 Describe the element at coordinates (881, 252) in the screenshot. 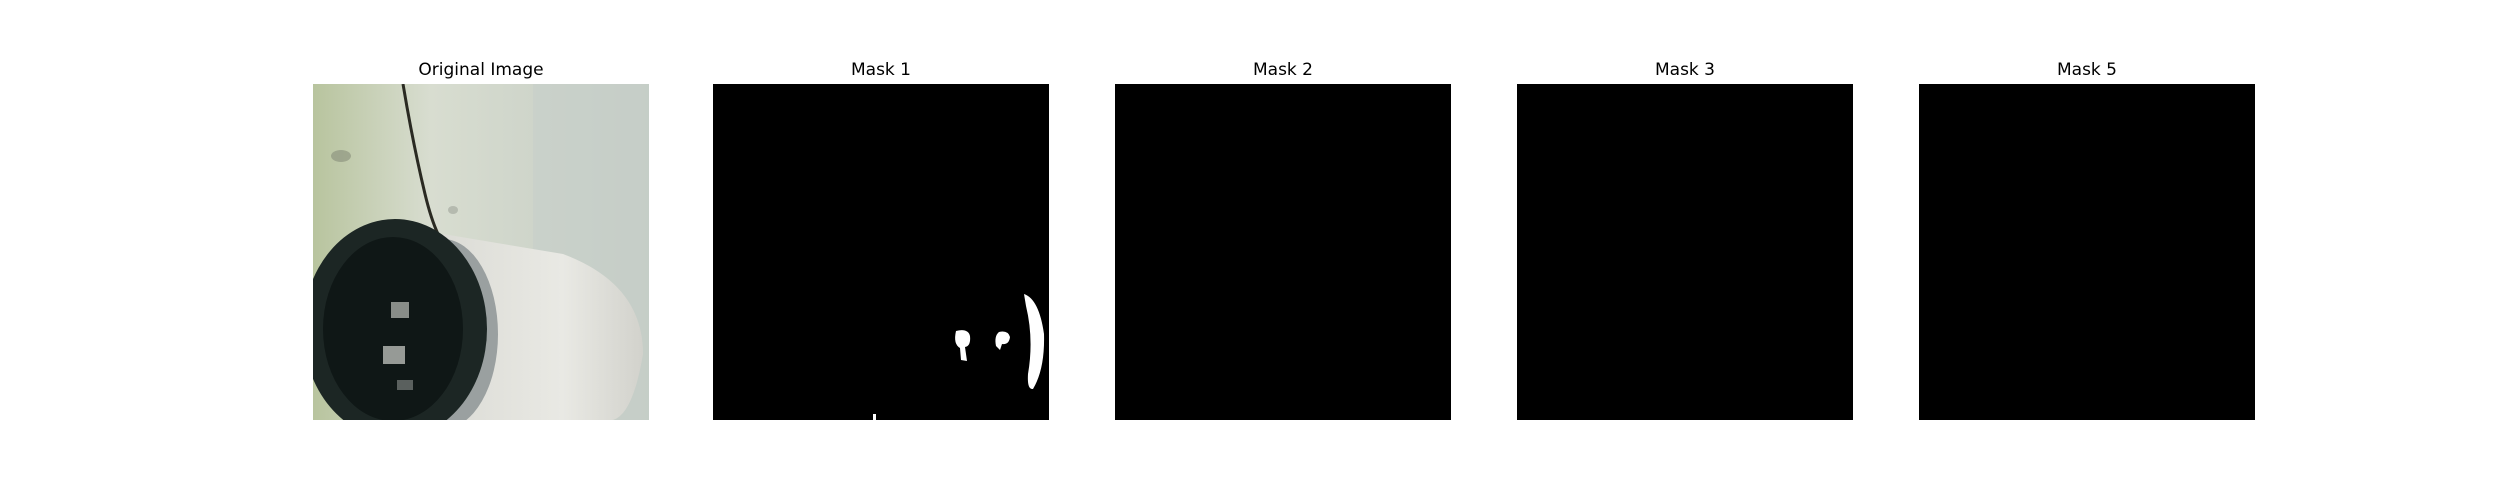

I see `mask-1-image` at that location.